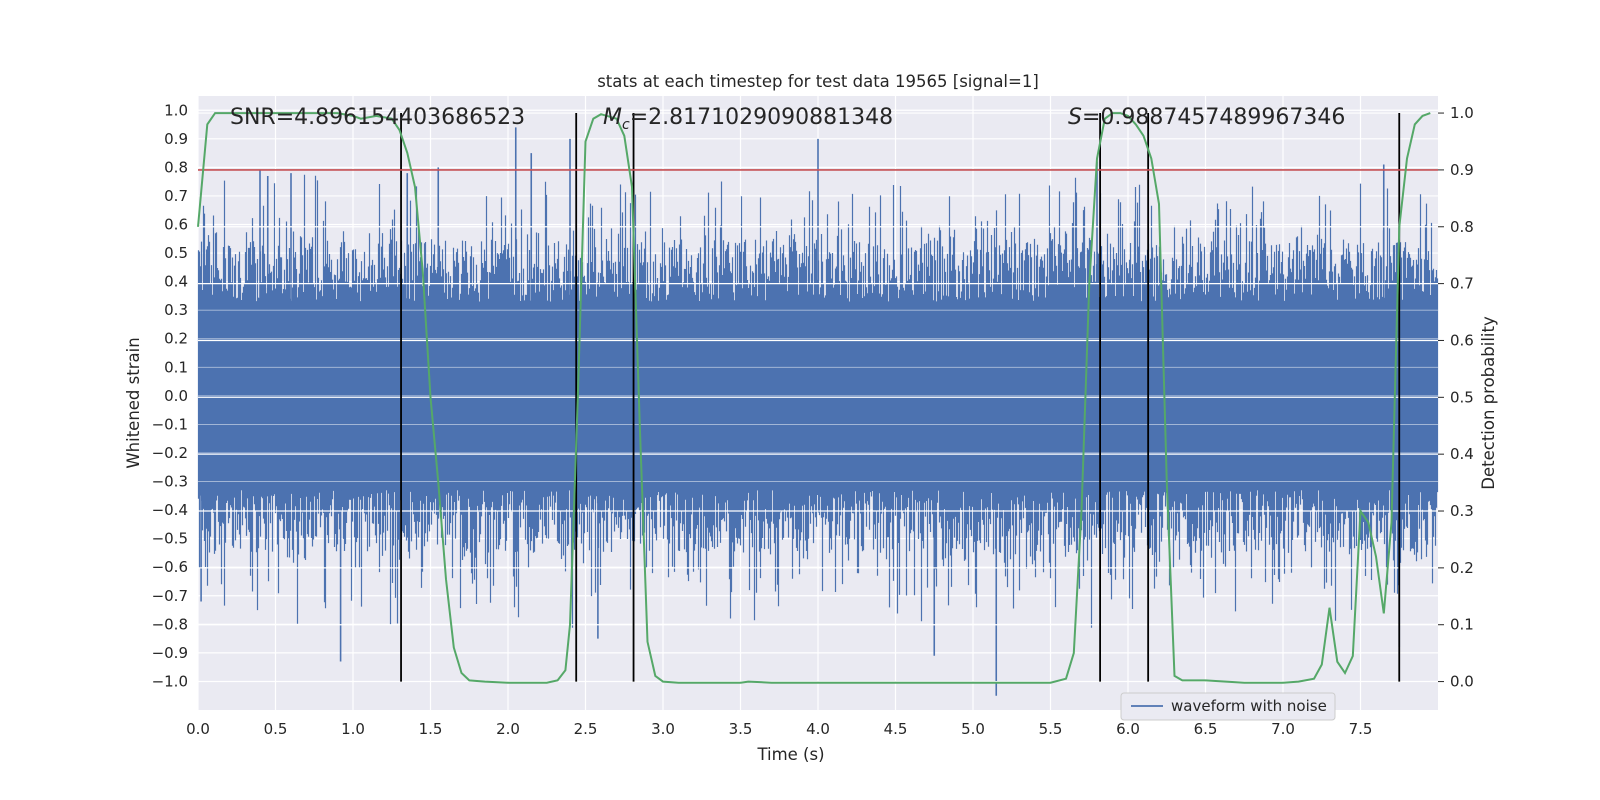 This screenshot has width=1600, height=800. What do you see at coordinates (170, 424) in the screenshot?
I see `y-tick-label: −0.1` at bounding box center [170, 424].